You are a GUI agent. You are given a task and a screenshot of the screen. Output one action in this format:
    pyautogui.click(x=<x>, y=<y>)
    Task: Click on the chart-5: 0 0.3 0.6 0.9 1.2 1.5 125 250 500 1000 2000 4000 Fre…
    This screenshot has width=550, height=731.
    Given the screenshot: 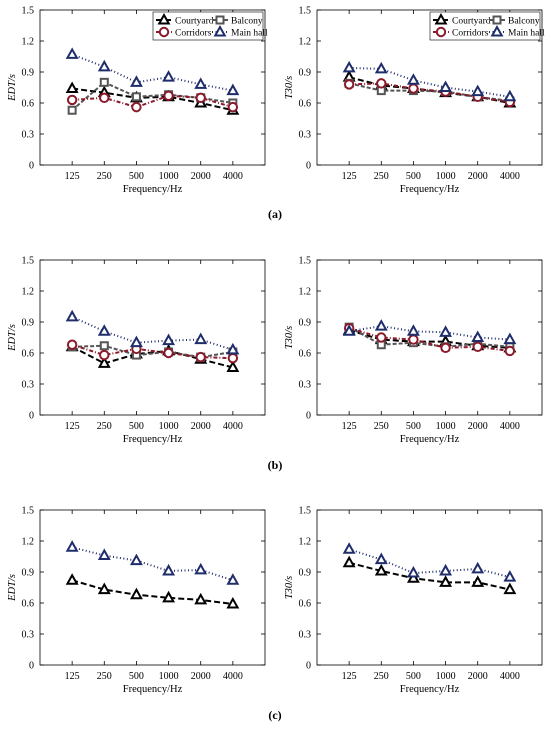 What is the action you would take?
    pyautogui.click(x=136, y=600)
    